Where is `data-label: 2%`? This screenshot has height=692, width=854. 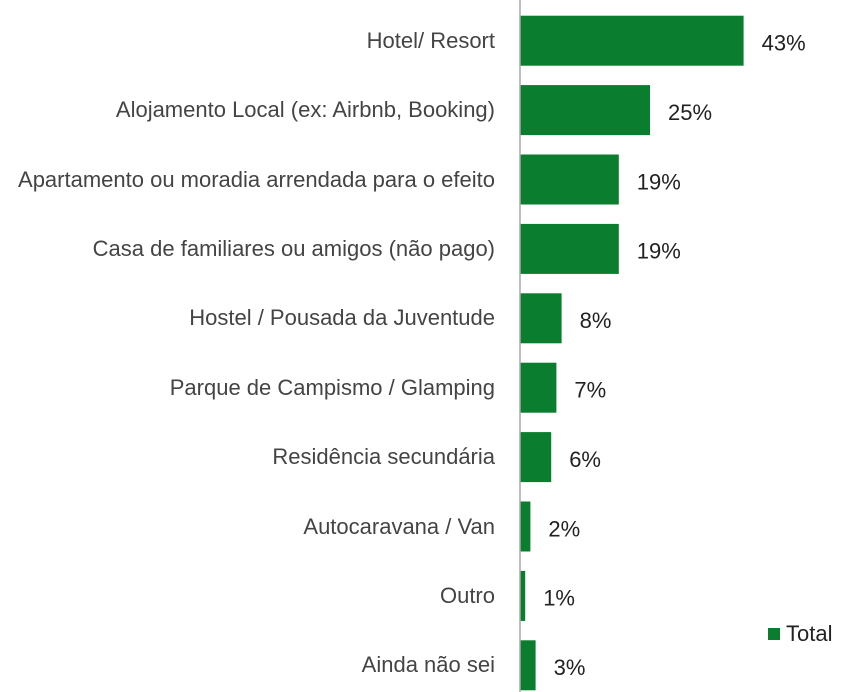
data-label: 2% is located at coordinates (564, 528).